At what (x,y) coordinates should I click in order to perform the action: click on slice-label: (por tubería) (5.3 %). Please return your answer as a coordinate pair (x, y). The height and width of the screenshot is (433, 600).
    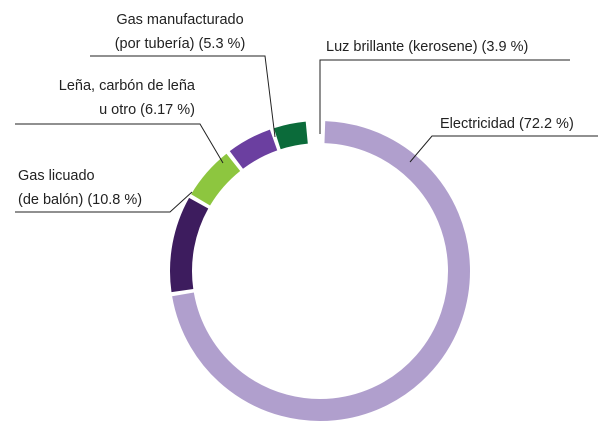
    Looking at the image, I should click on (180, 44).